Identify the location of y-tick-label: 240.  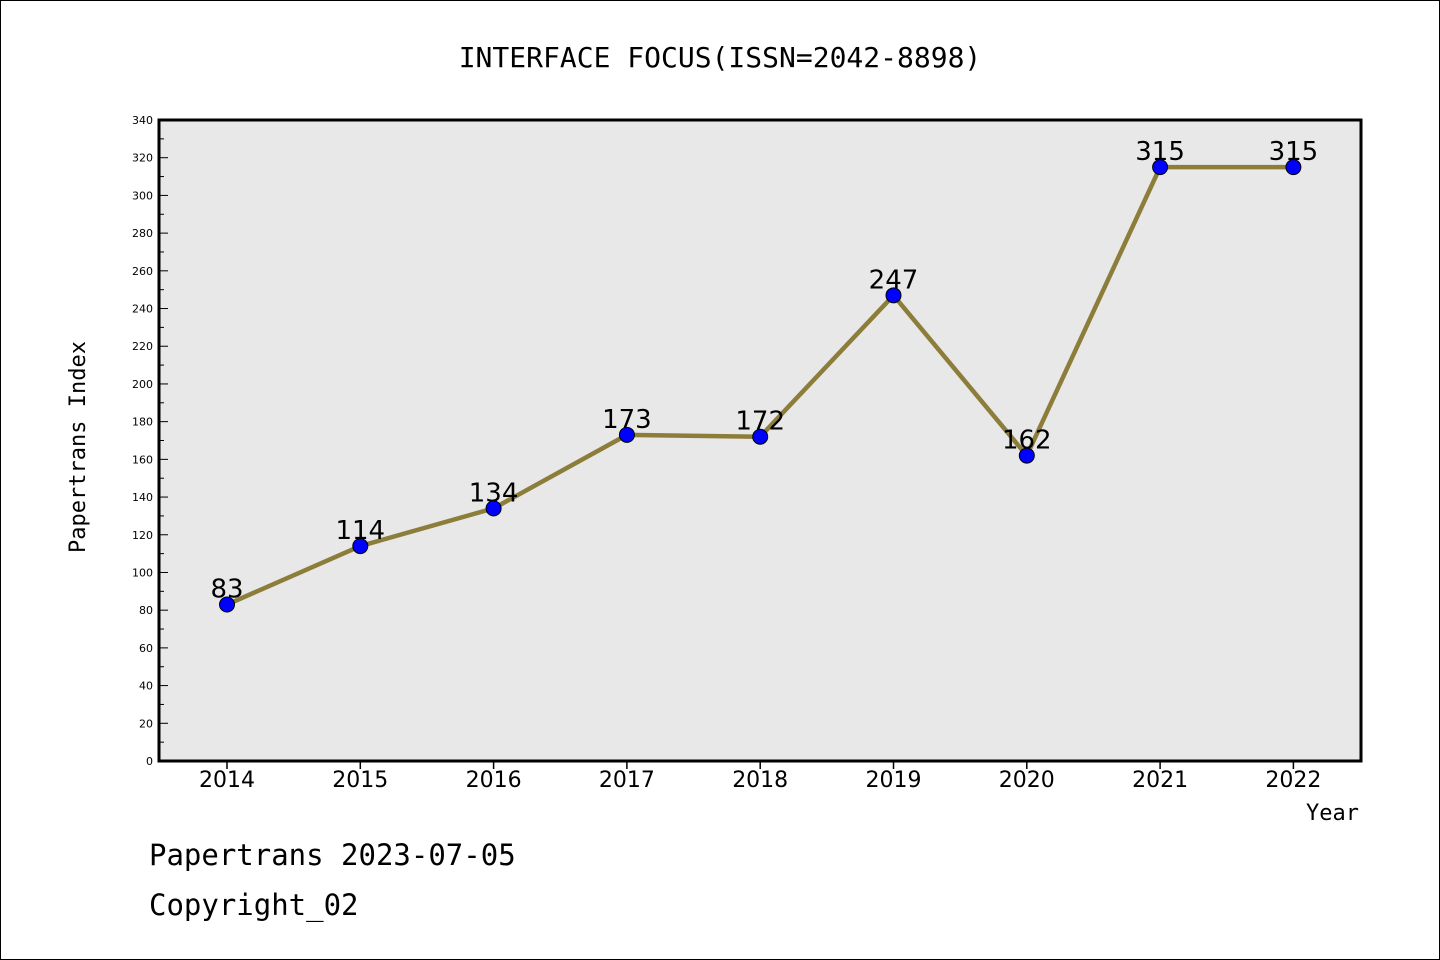
(142, 309).